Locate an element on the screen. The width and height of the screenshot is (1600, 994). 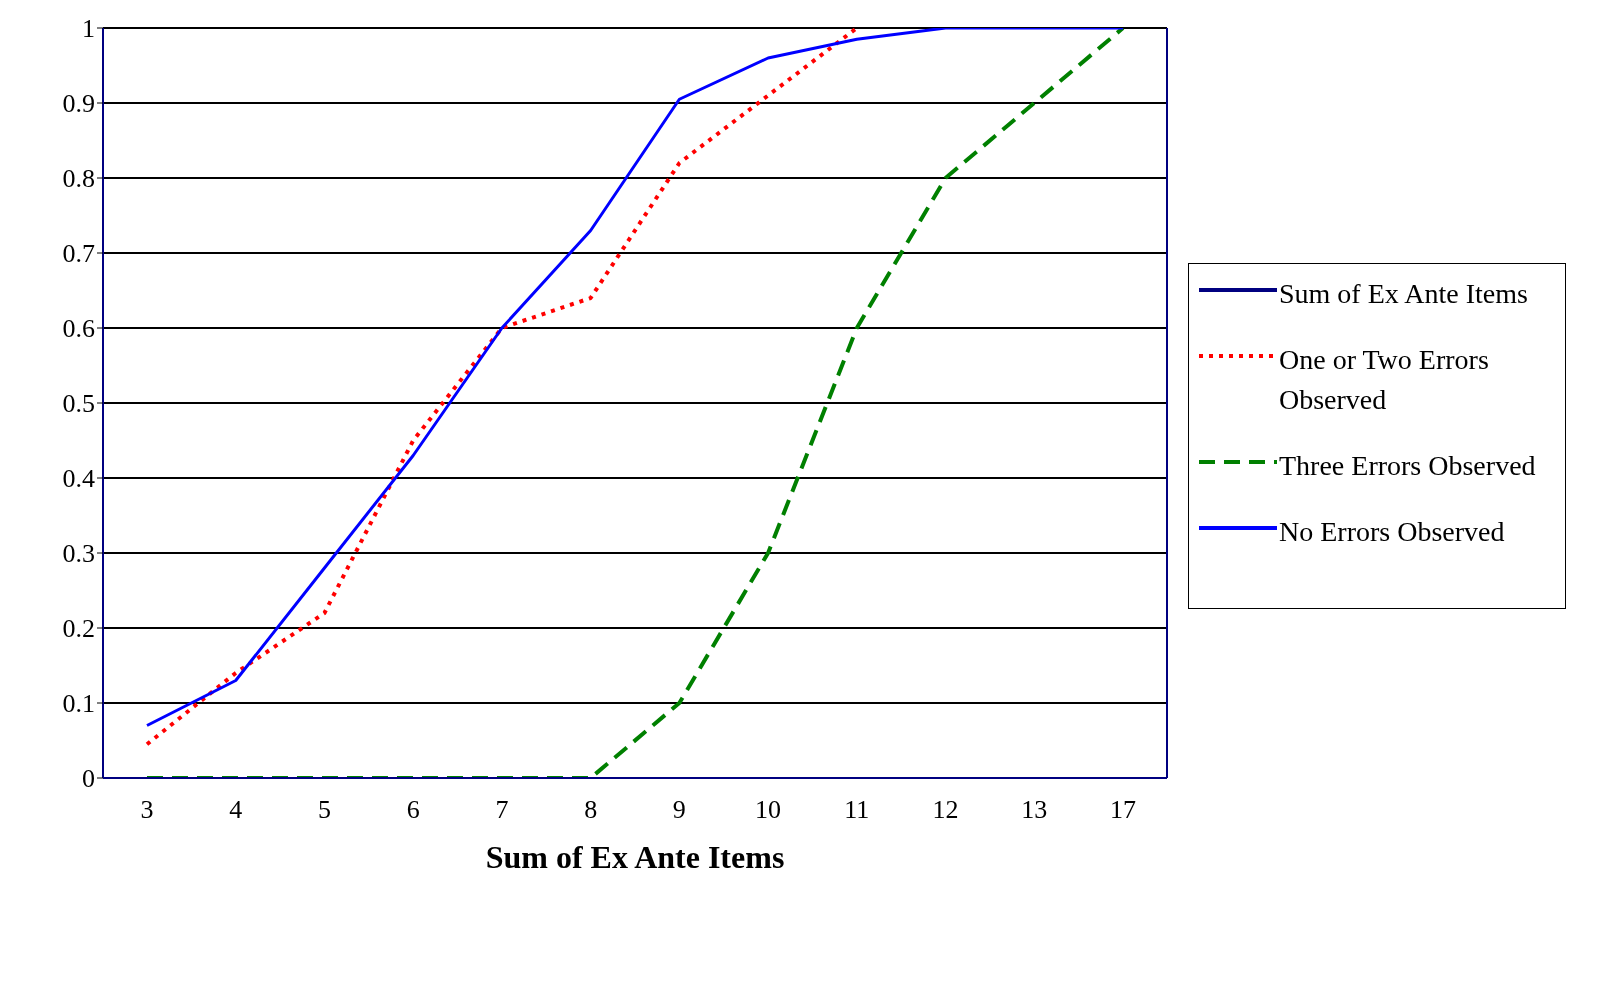
legend-label: Sum of Ex Ante Items is located at coordinates (1403, 294).